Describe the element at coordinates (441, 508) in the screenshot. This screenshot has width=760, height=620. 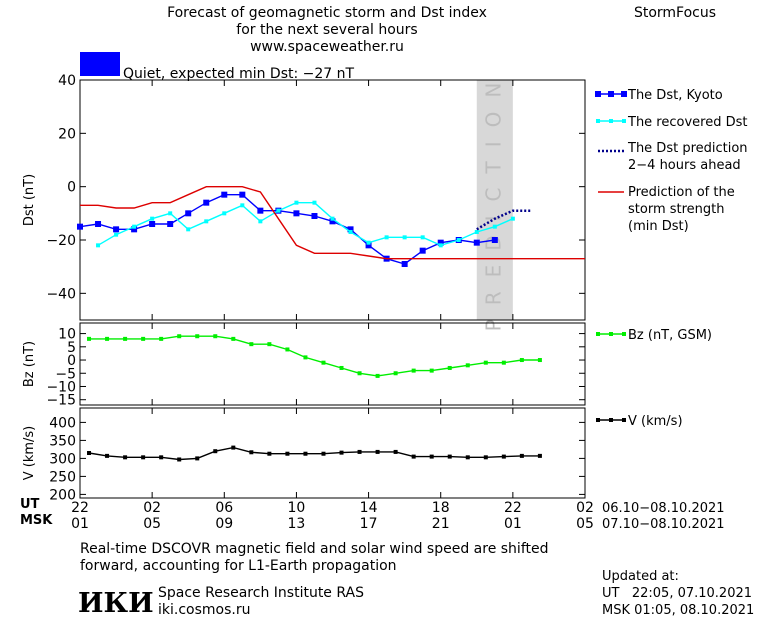
I see `x-tick-label-ut: 18` at that location.